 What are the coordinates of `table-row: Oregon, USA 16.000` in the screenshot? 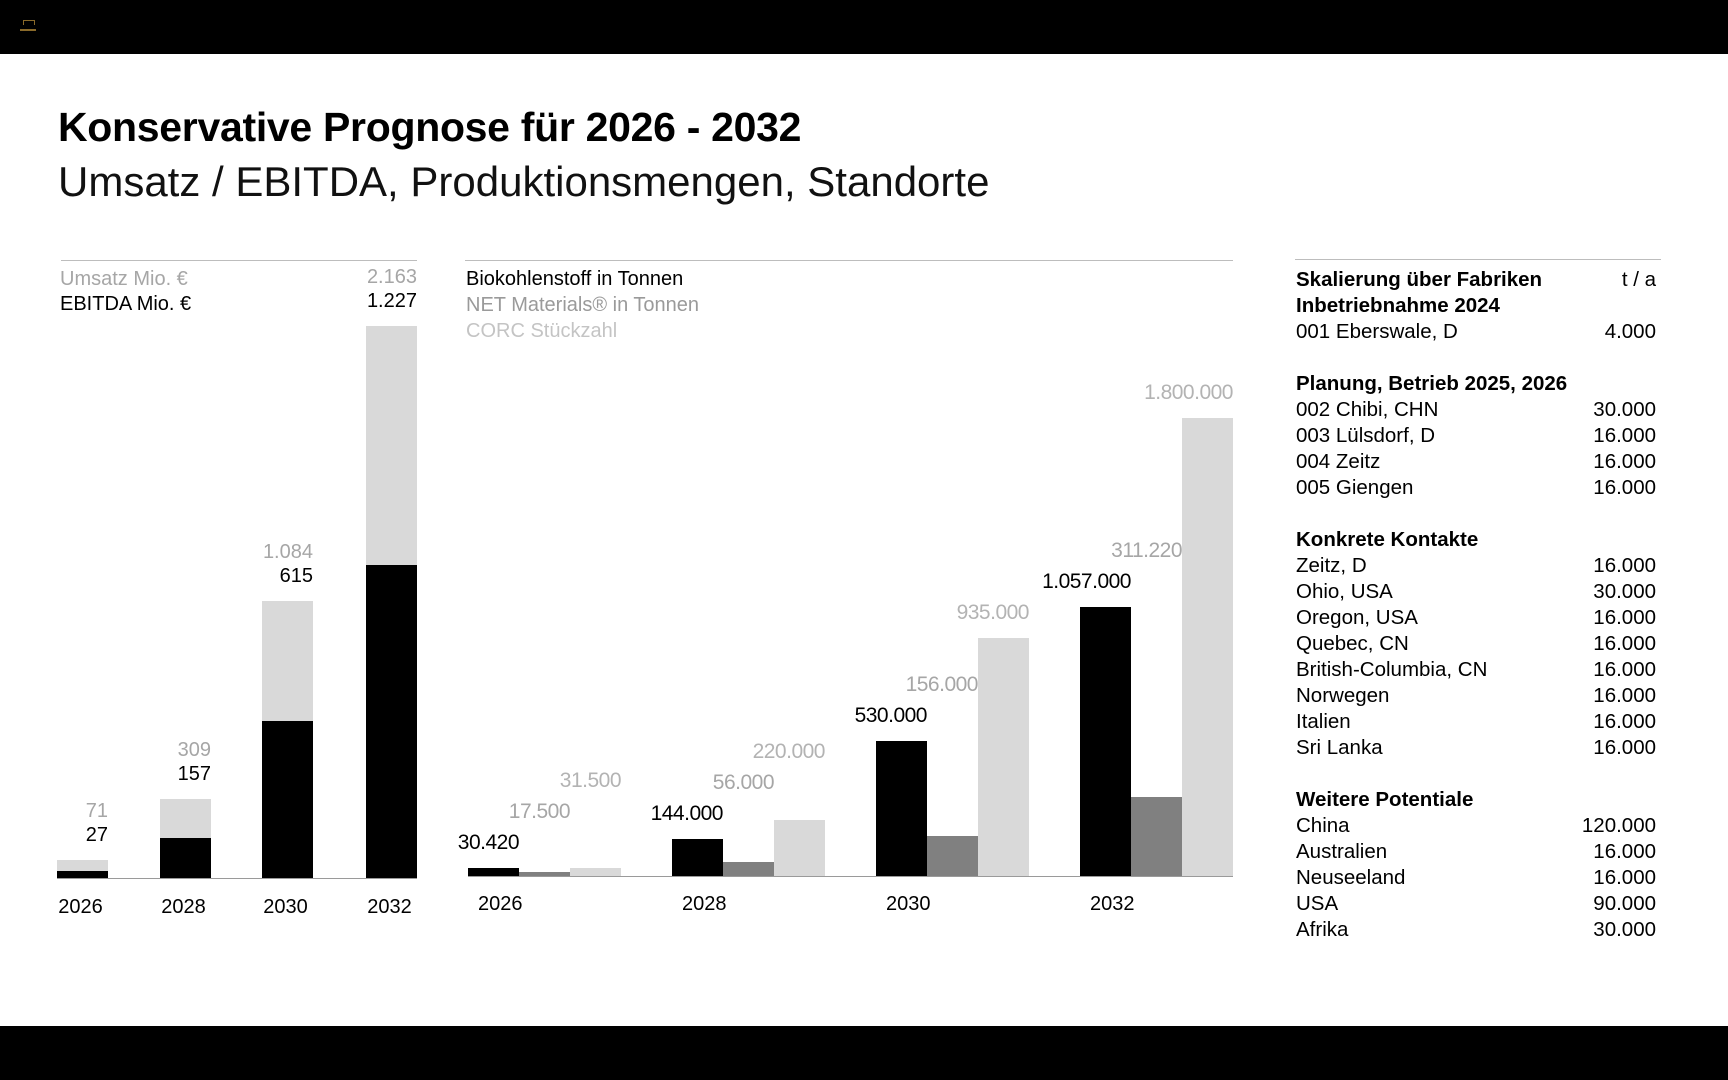 It's located at (1476, 618).